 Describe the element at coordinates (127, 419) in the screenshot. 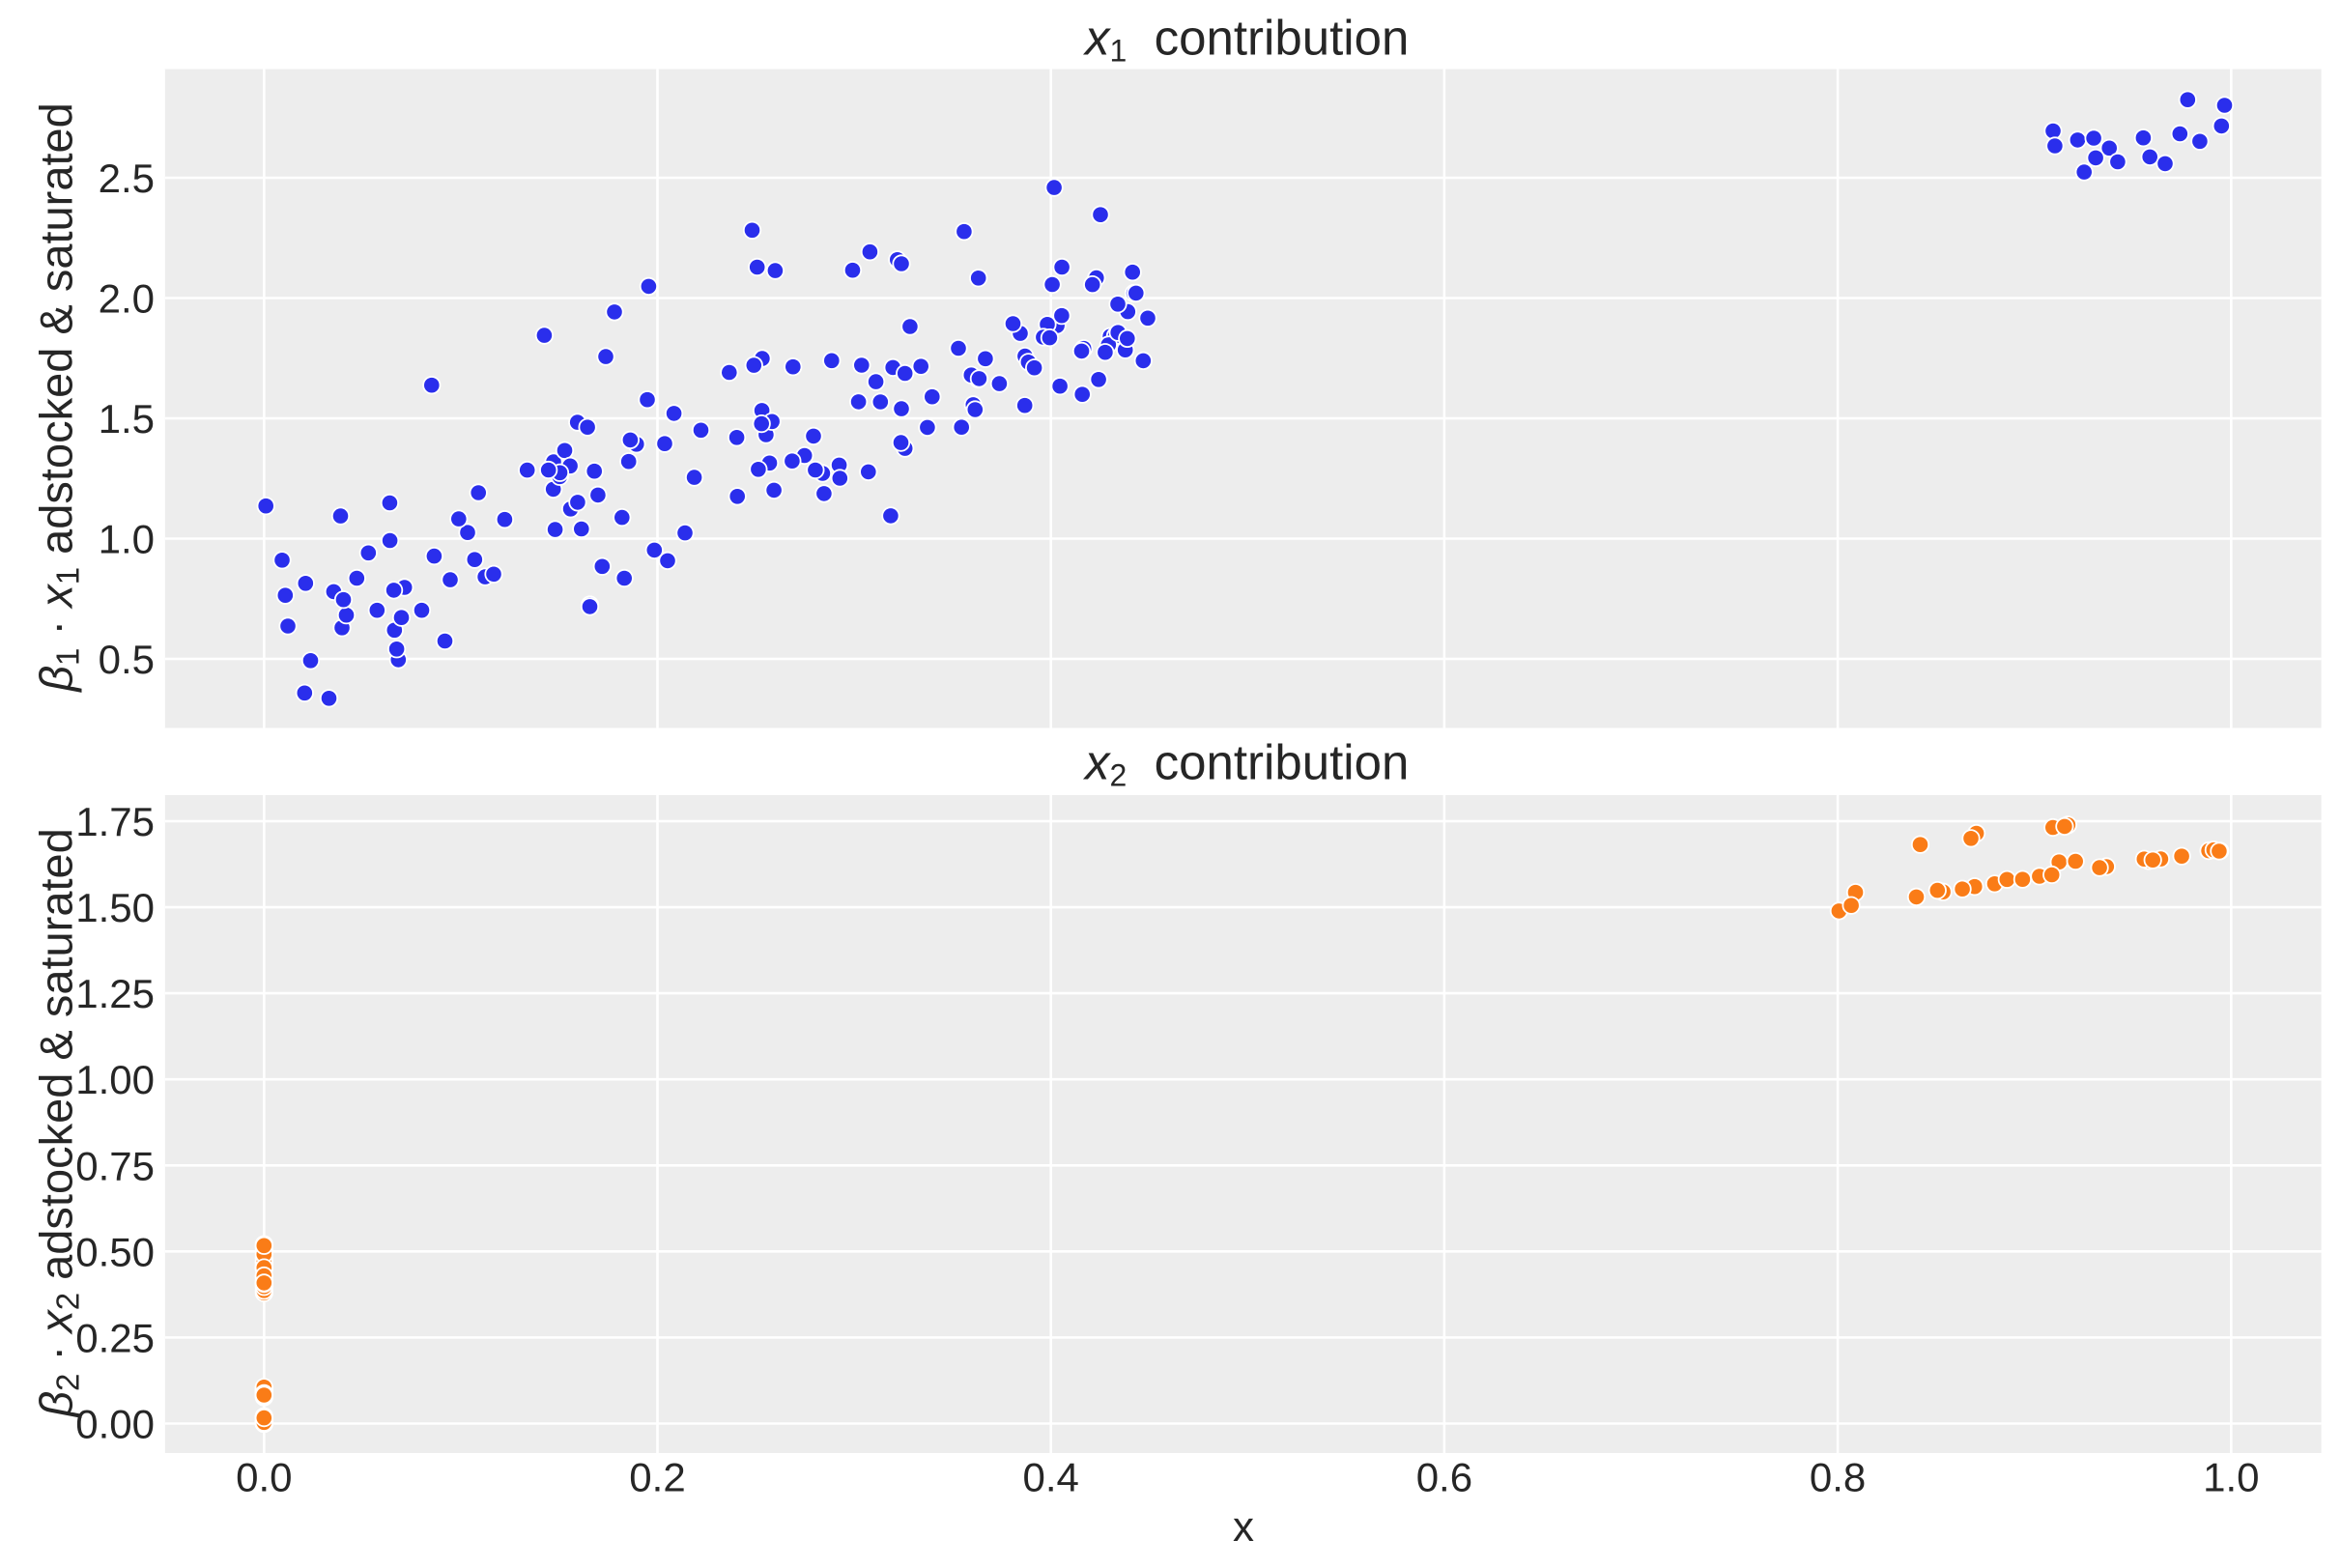

I see `svg-text: 1.5` at that location.